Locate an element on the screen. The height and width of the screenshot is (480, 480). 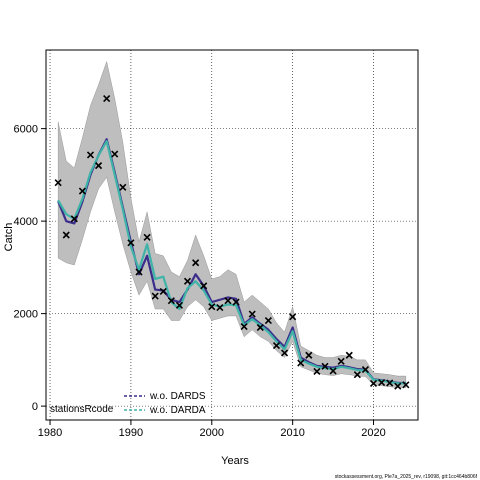
x-tick-label: 1990 is located at coordinates (131, 433).